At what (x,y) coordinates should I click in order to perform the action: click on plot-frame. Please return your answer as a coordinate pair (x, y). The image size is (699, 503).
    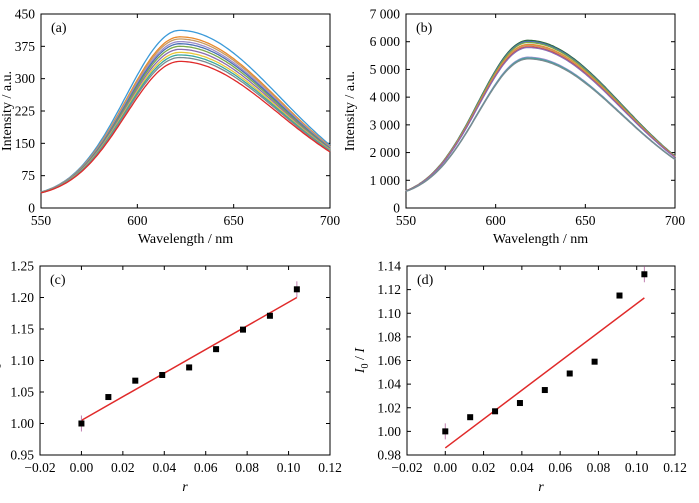
    Looking at the image, I should click on (541, 360).